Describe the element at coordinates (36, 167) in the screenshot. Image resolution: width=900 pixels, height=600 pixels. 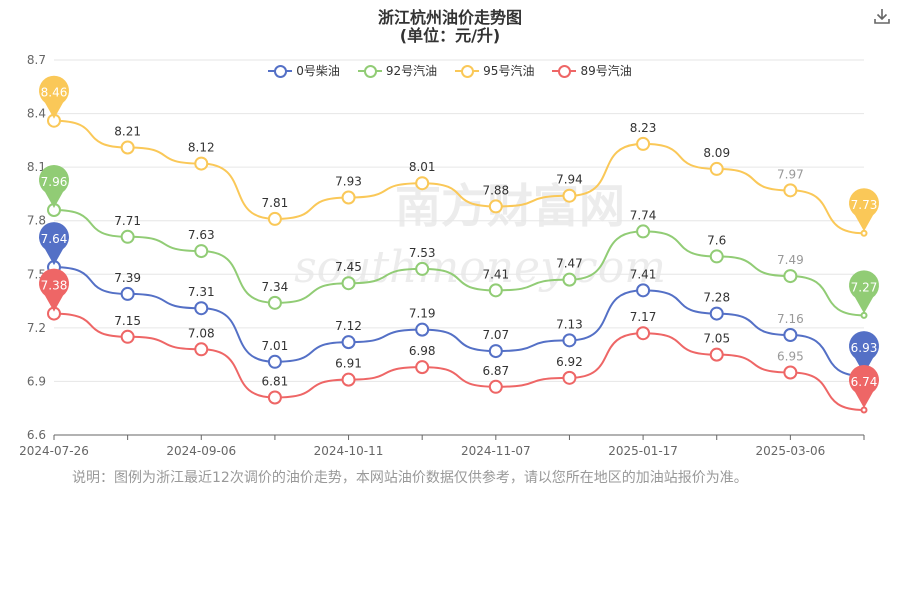
I see `y-tick-label: 8.1` at that location.